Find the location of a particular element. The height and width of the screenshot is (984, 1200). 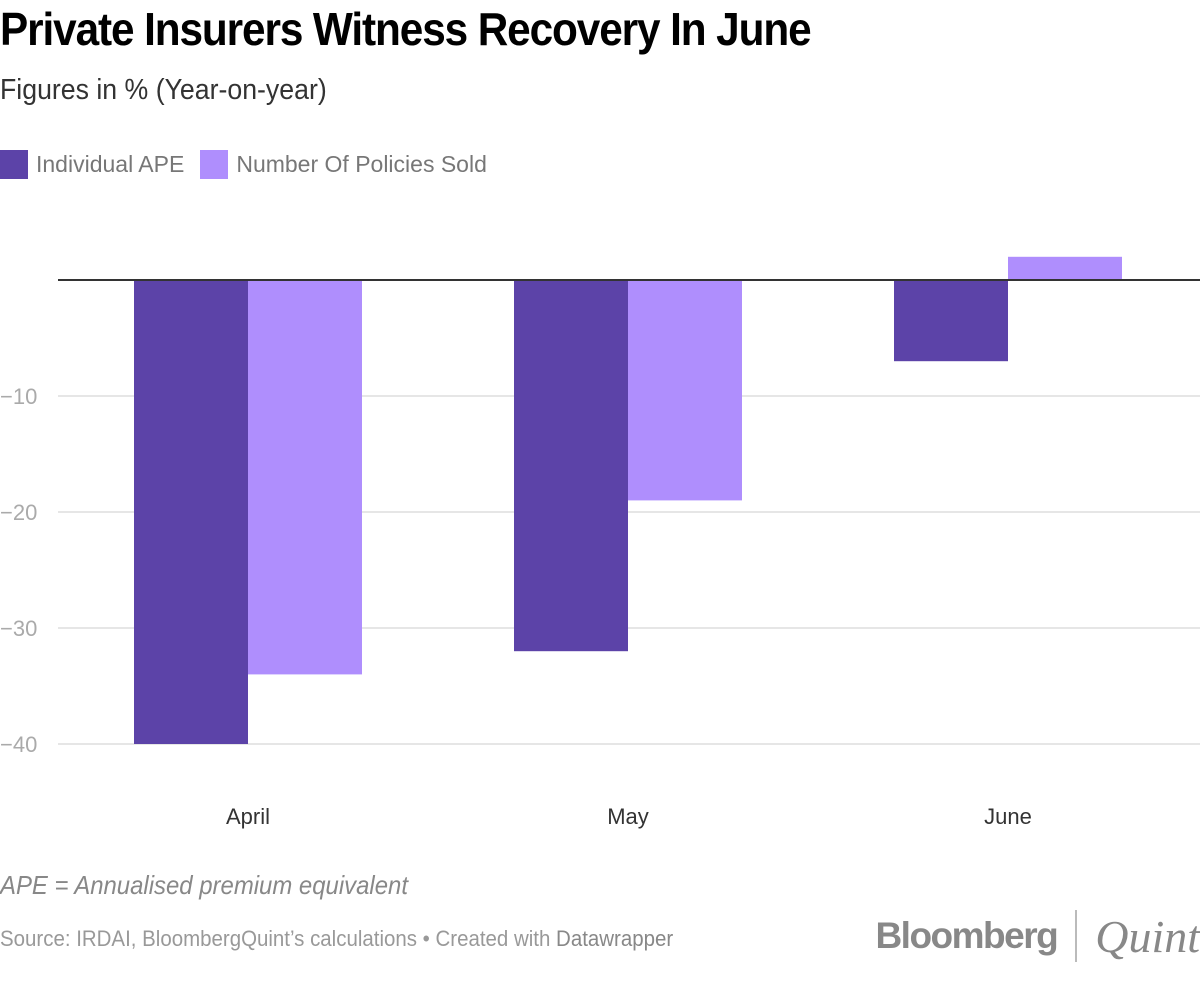

bar-april-individual-ape is located at coordinates (191, 512).